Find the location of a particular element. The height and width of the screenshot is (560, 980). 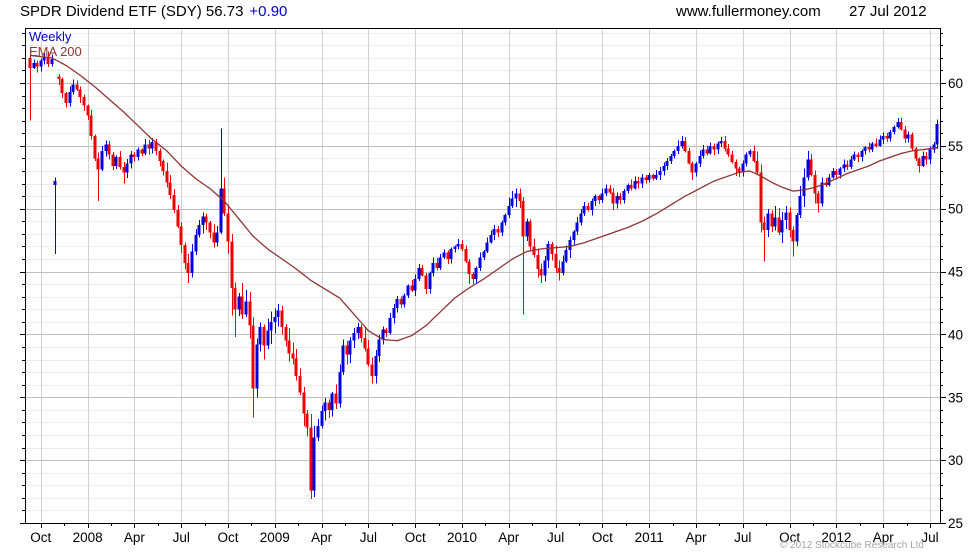

x-axis-label: 2010 is located at coordinates (462, 537).